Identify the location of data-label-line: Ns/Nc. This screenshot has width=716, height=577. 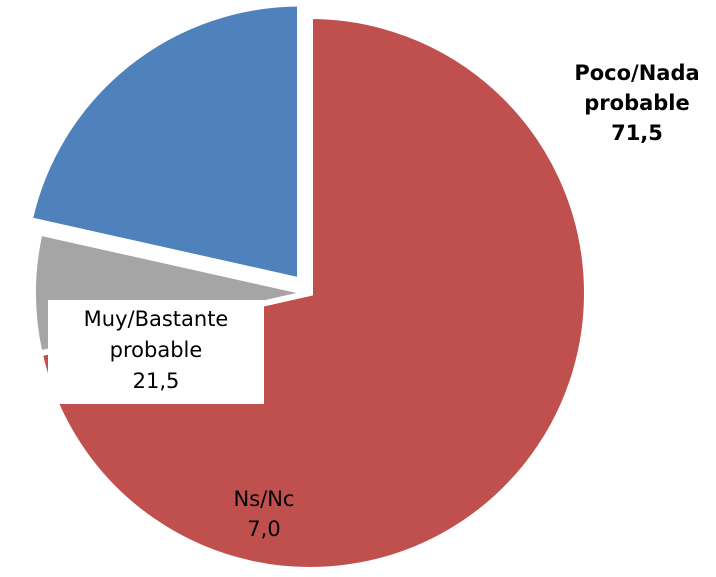
(264, 499).